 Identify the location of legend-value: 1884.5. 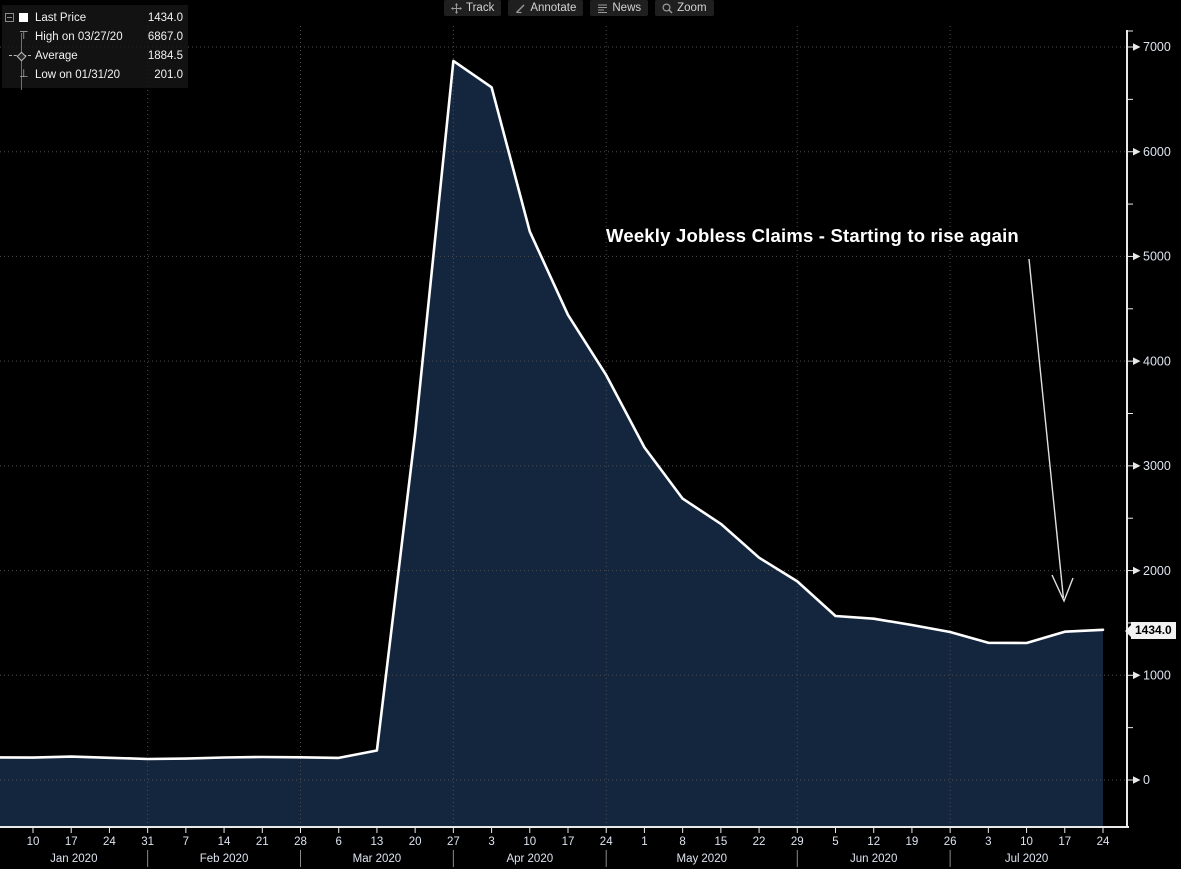
(165, 55).